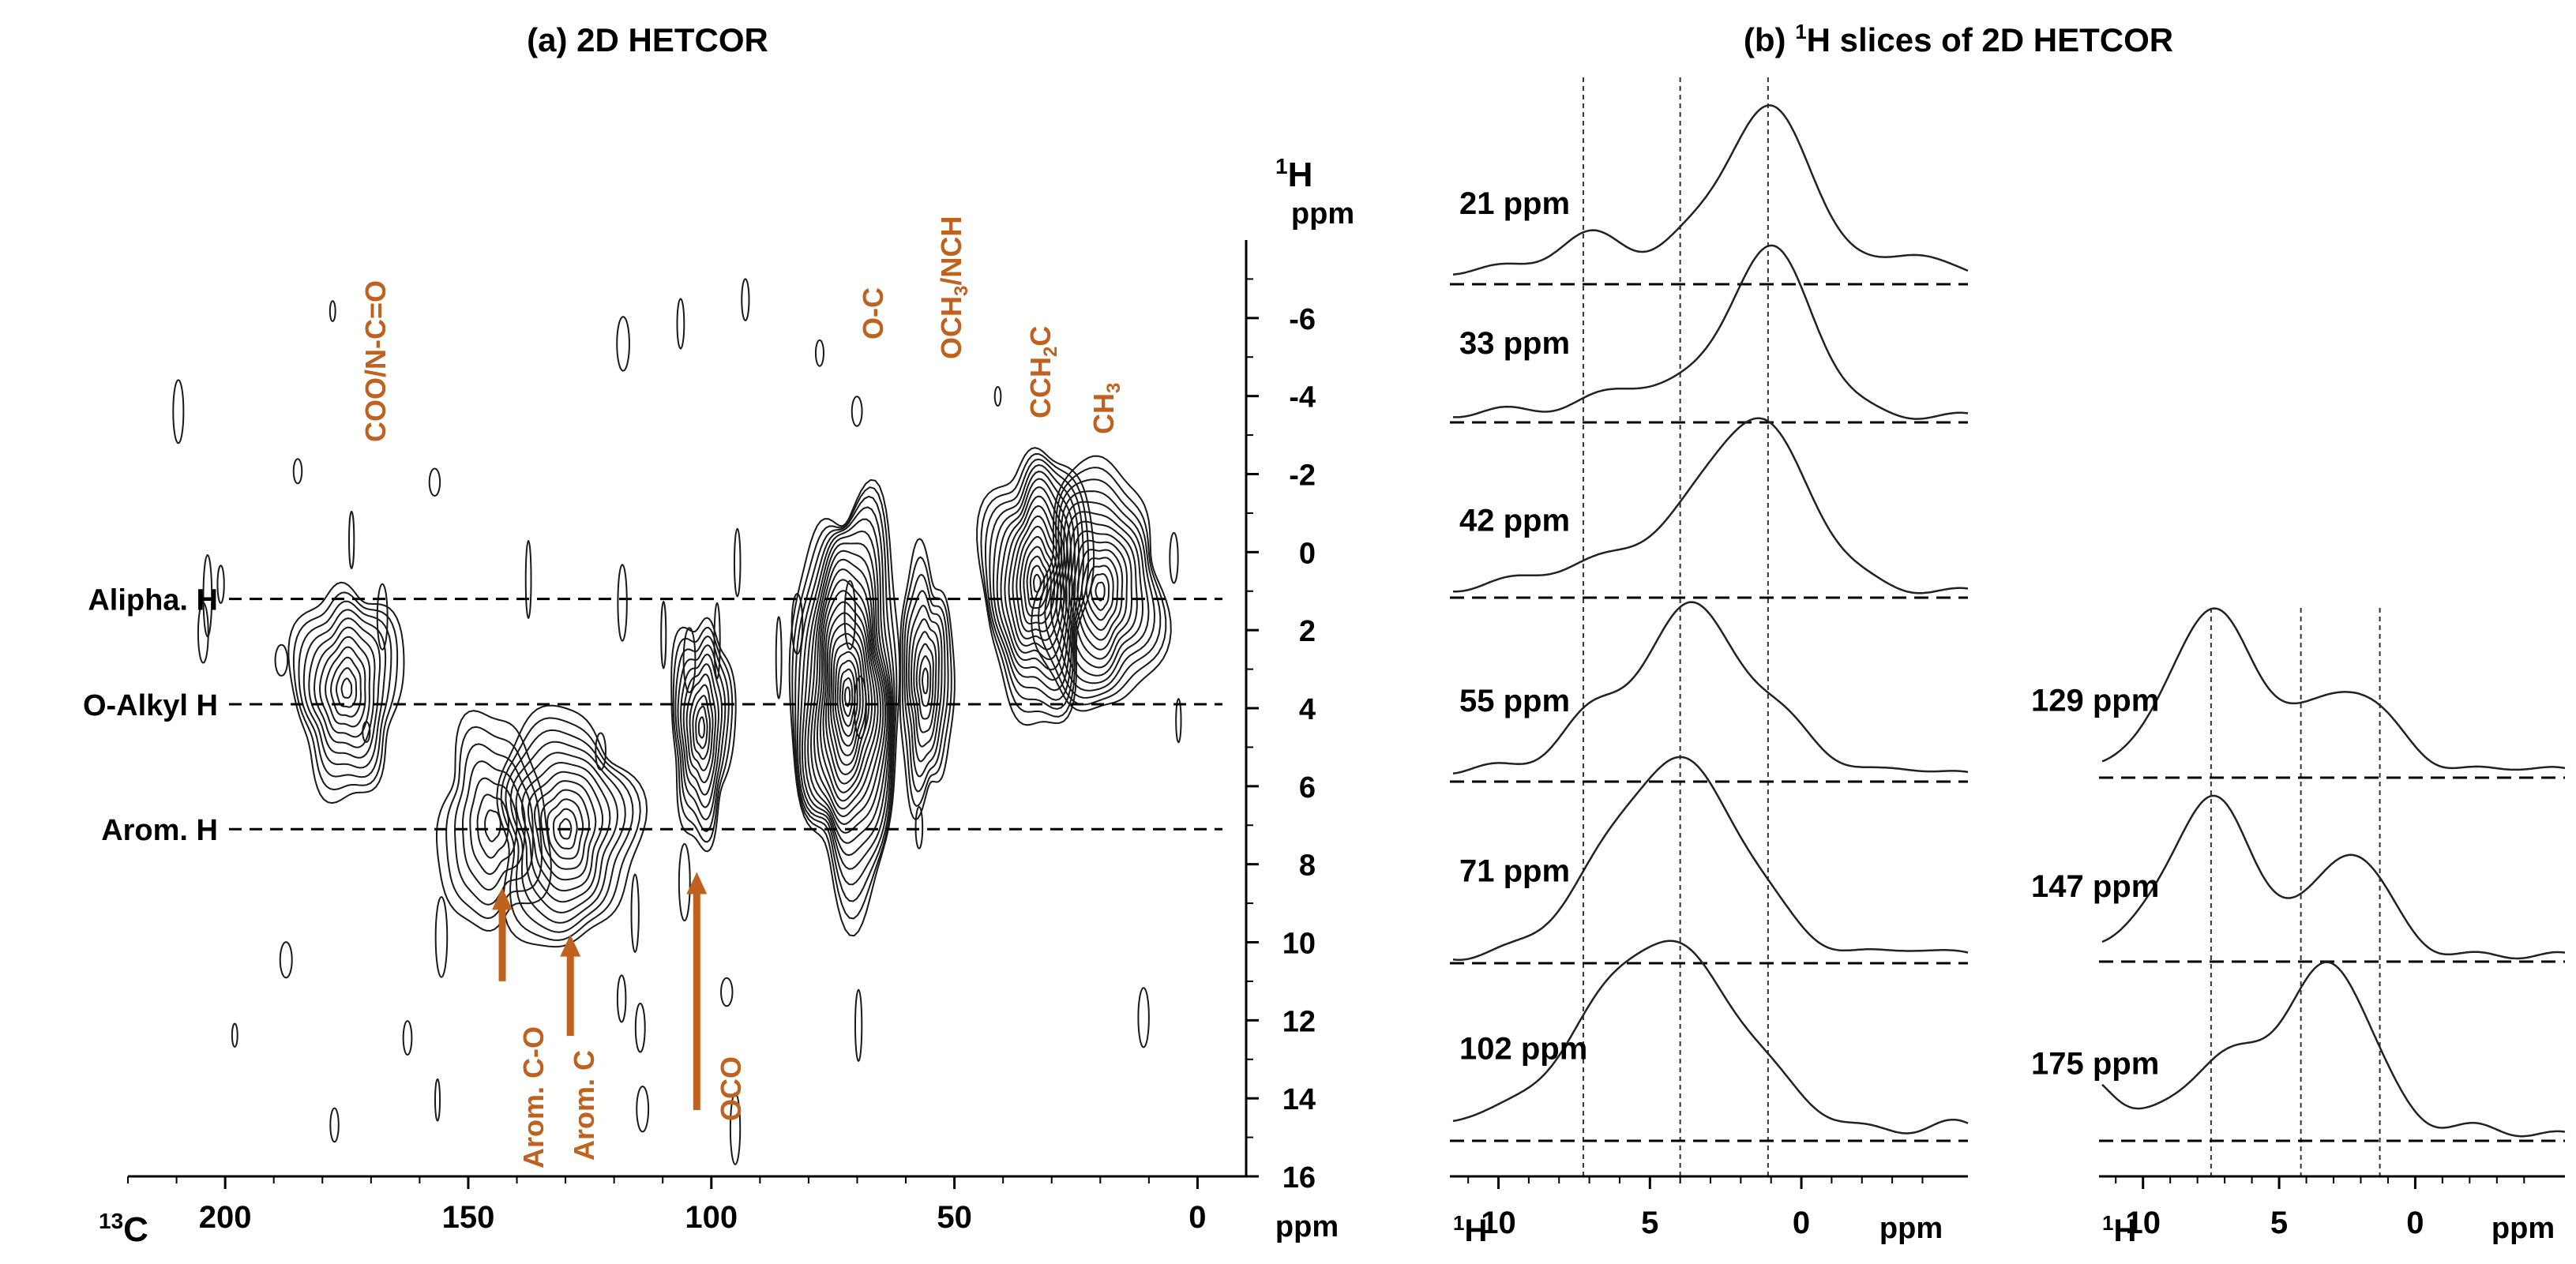  What do you see at coordinates (1709, 508) in the screenshot?
I see `slice-trace: 42 ppm` at bounding box center [1709, 508].